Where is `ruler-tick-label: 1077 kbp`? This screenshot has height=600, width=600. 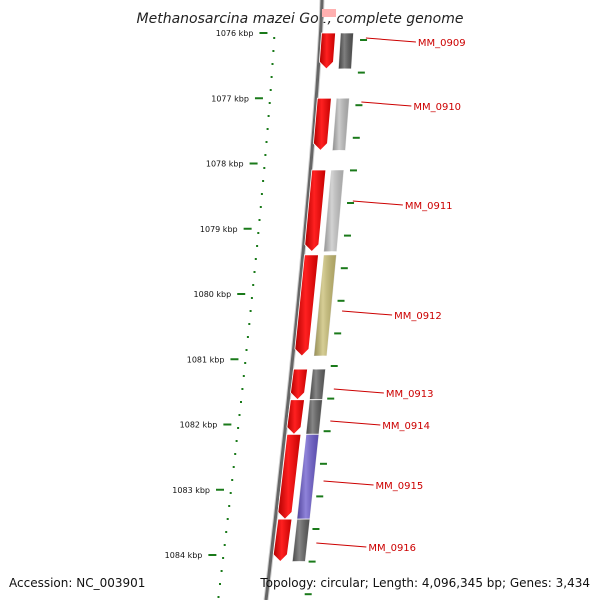 ruler-tick-label: 1077 kbp is located at coordinates (230, 98).